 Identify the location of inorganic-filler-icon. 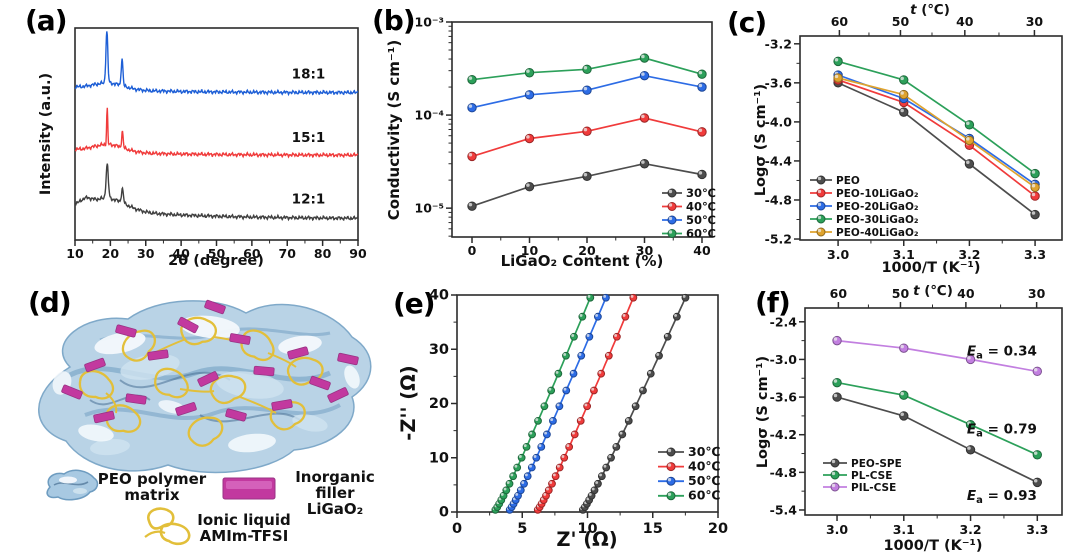
(249, 488).